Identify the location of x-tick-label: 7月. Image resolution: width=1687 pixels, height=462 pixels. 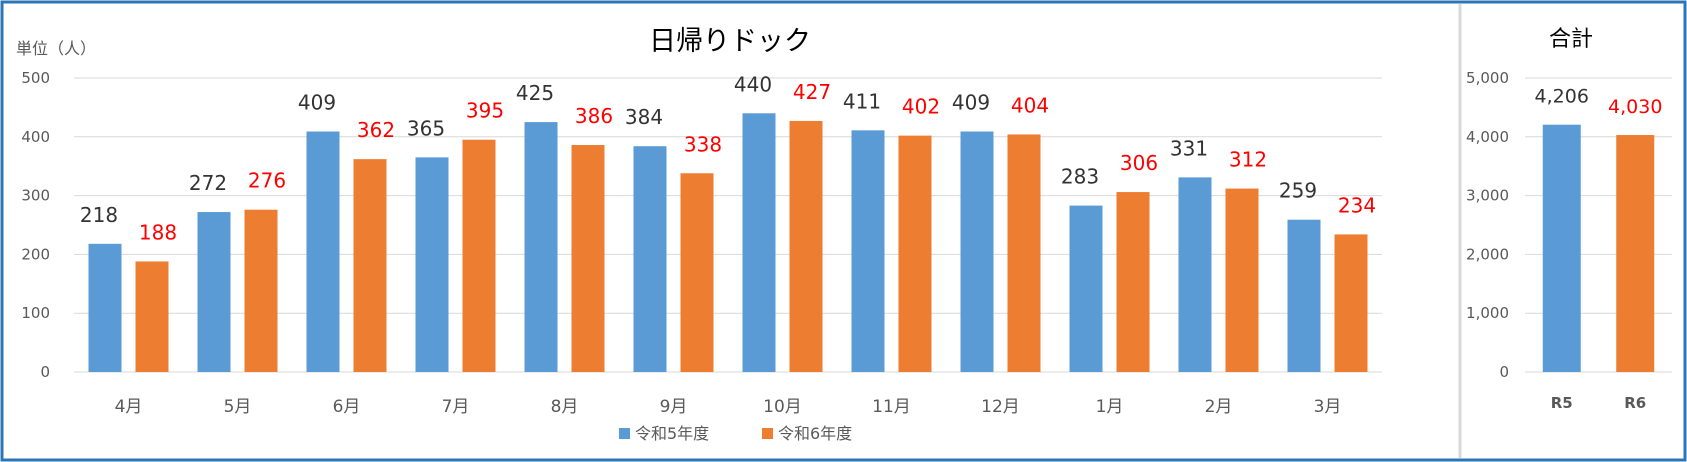
(456, 407).